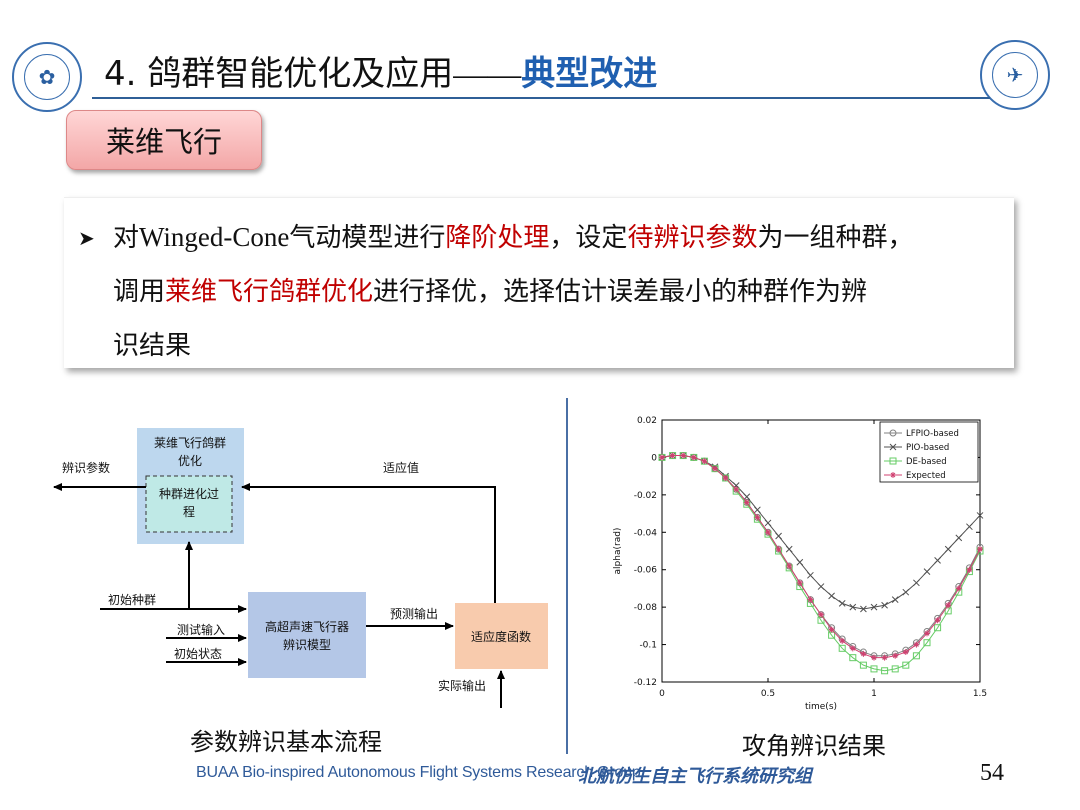  Describe the element at coordinates (286, 742) in the screenshot. I see `flowchart-caption: 参数辨识基本流程` at that location.